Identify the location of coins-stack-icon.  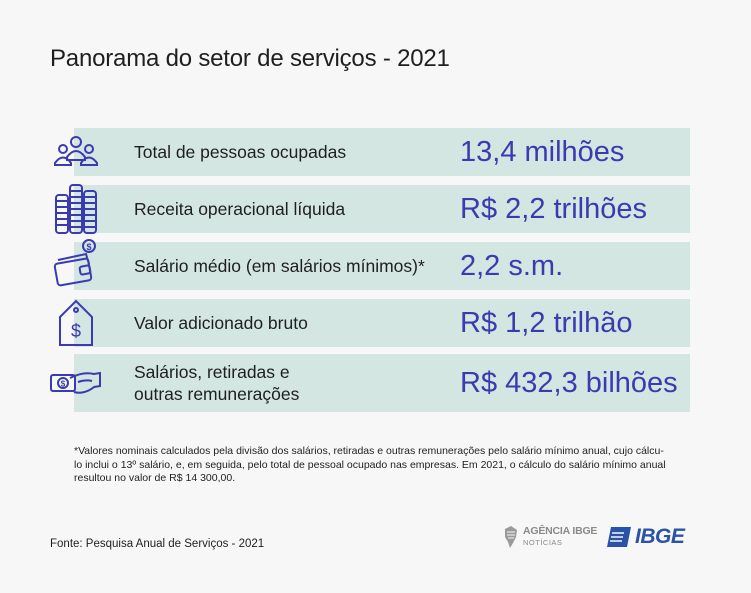
(76, 209).